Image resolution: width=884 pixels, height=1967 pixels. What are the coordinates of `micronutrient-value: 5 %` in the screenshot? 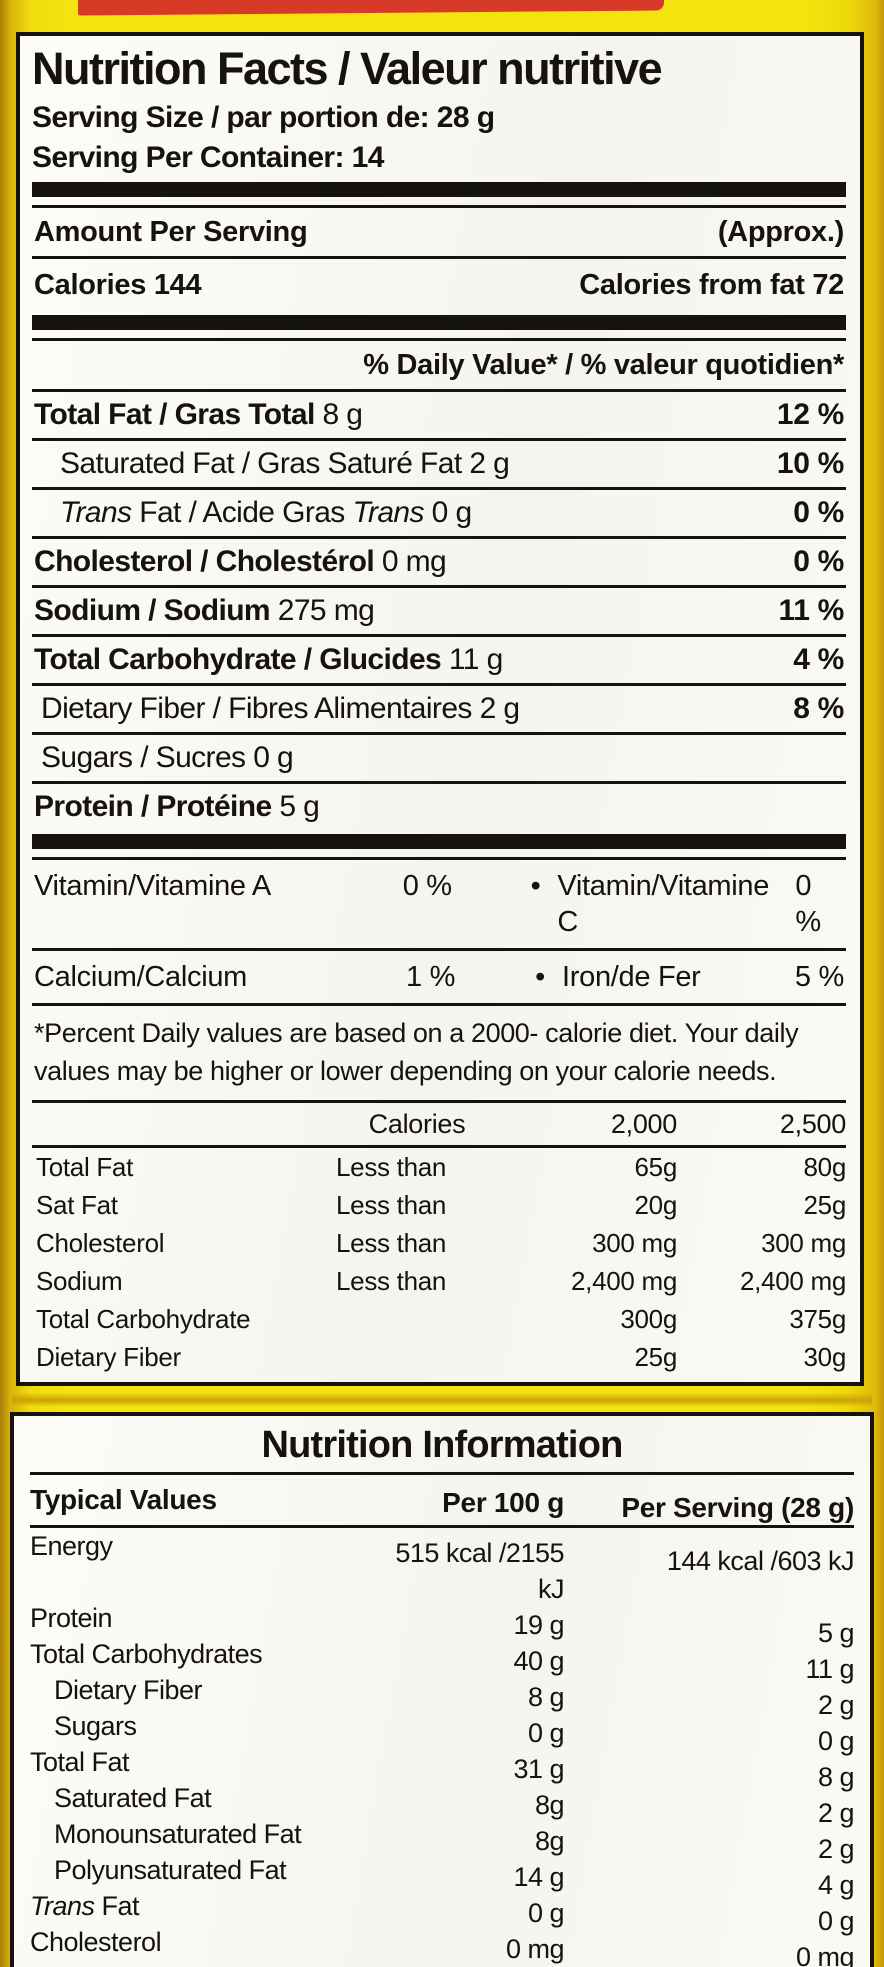 It's located at (819, 977).